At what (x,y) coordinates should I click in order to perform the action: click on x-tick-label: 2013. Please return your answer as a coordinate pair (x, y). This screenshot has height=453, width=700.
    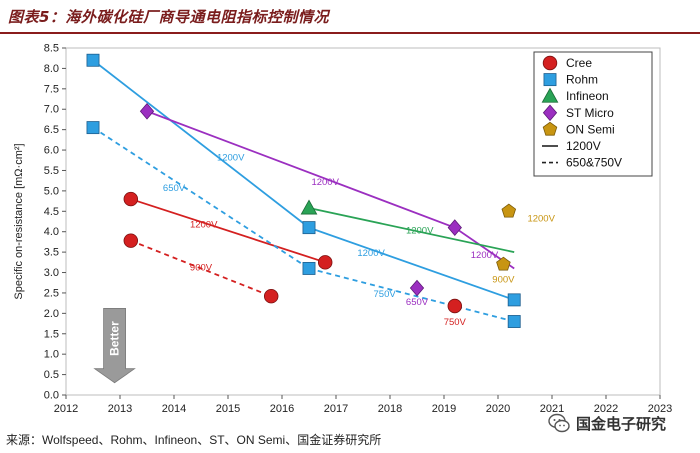
    Looking at the image, I should click on (120, 409).